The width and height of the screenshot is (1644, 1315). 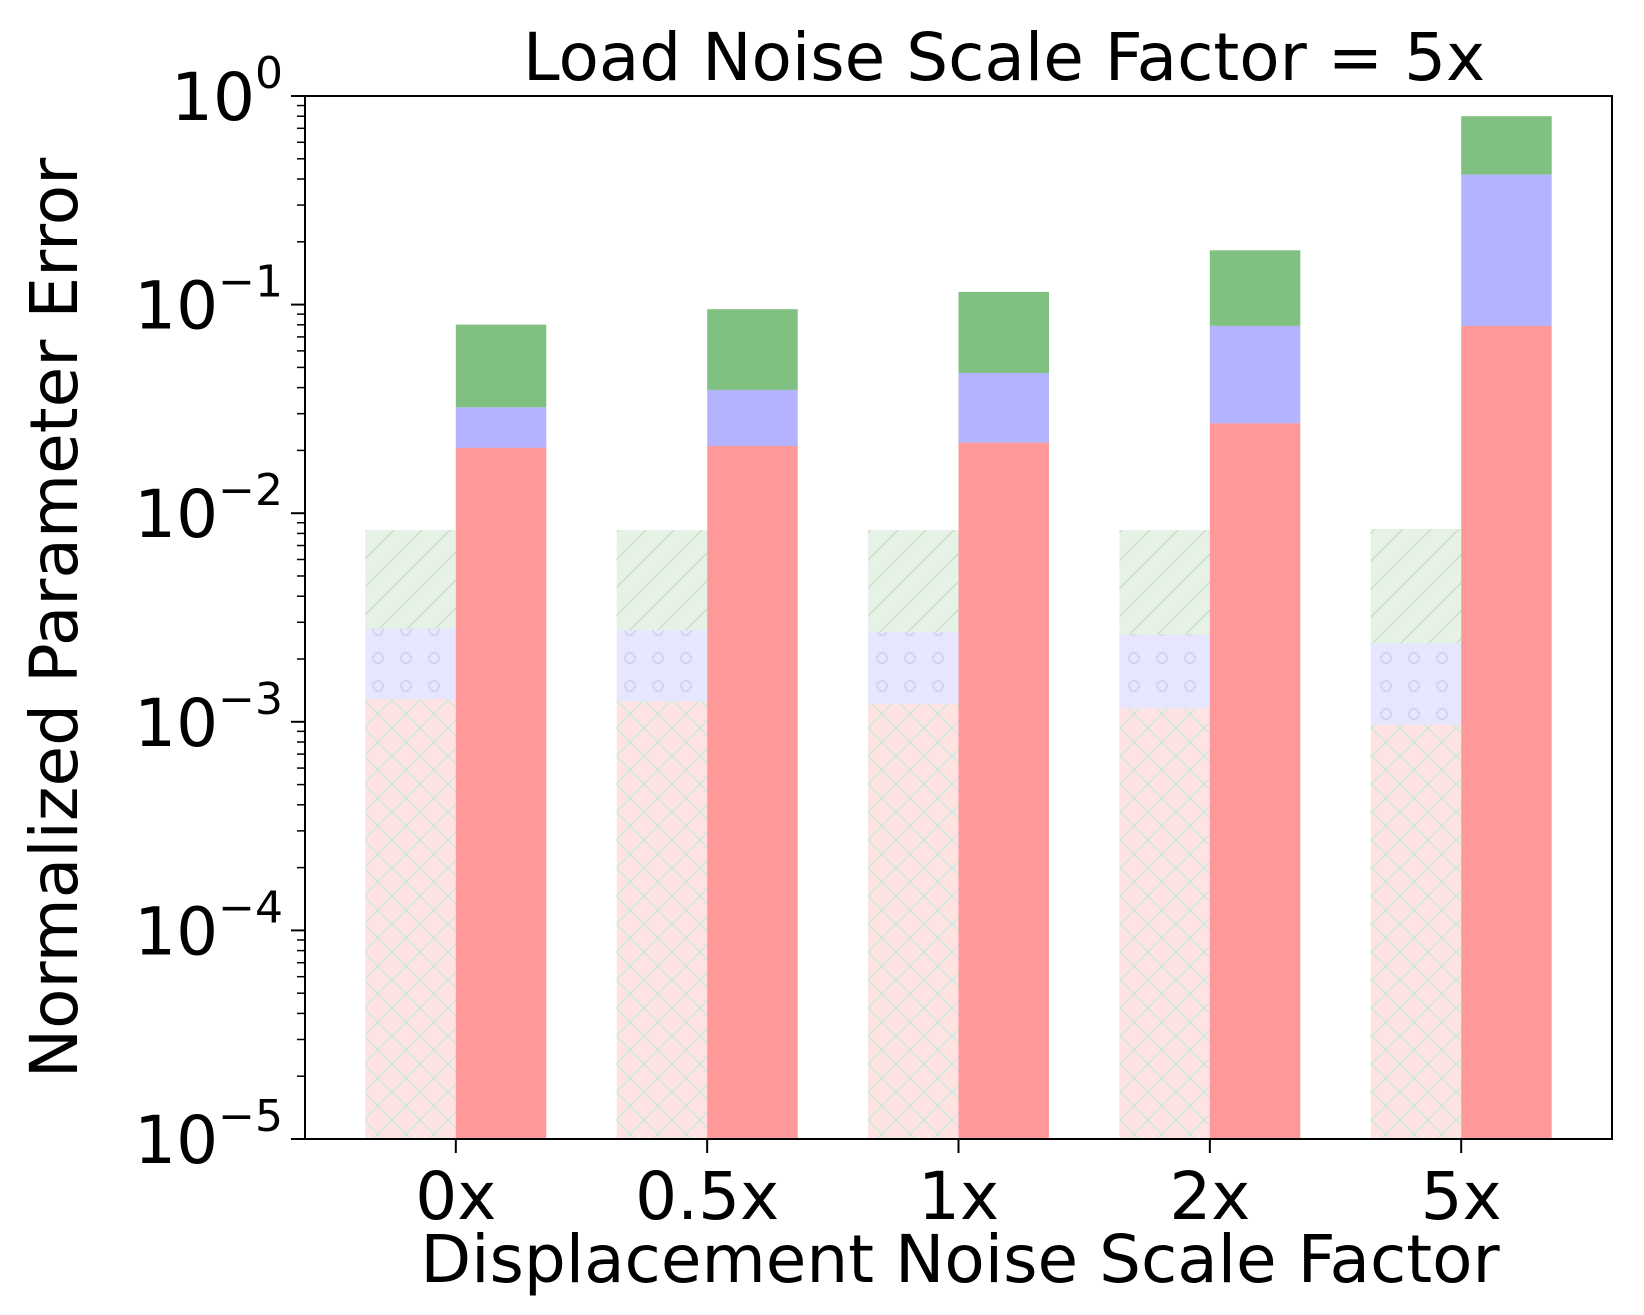 I want to click on y-tick-label: 10⁻⁴, so click(x=208, y=926).